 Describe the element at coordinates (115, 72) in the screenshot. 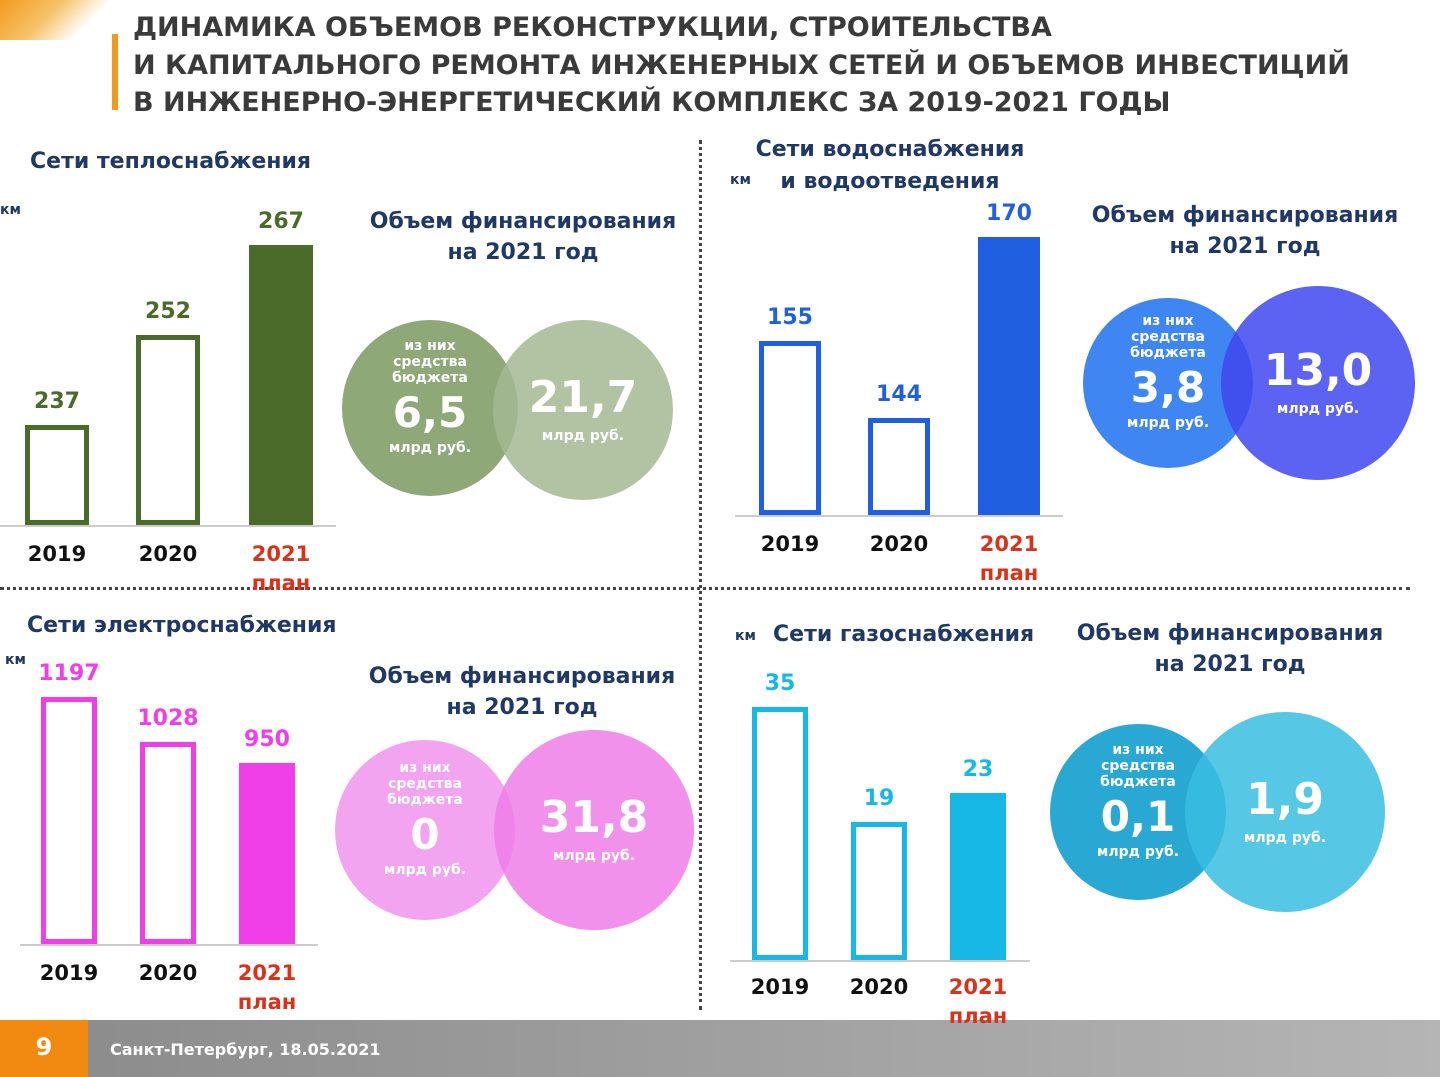

I see `accent` at that location.